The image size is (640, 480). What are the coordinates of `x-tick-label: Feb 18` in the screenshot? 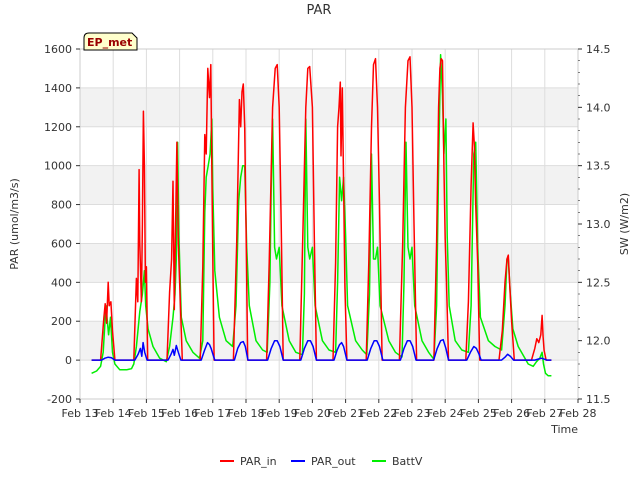 It's located at (246, 413).